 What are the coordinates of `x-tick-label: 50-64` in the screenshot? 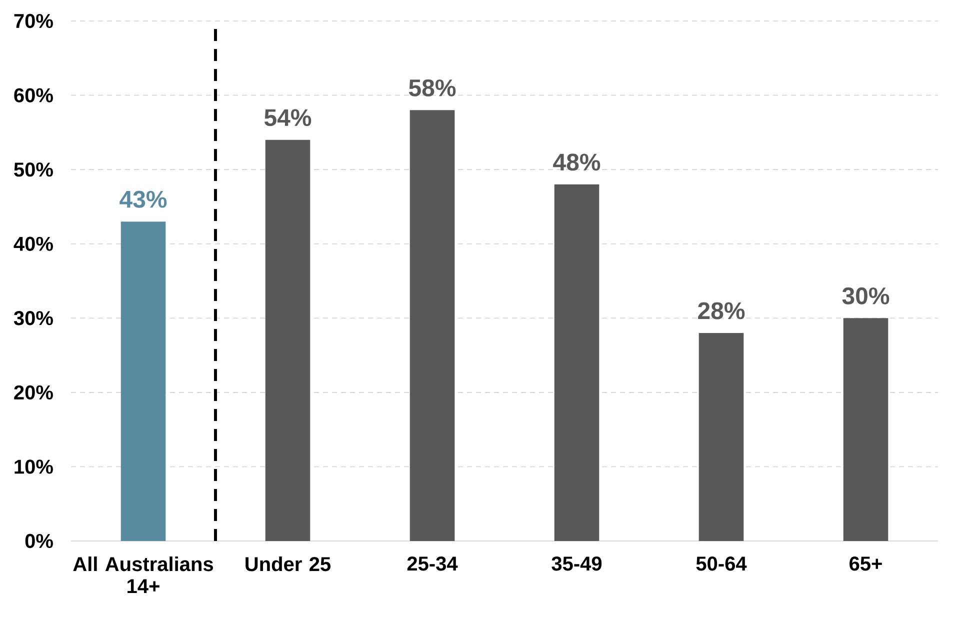 It's located at (721, 563).